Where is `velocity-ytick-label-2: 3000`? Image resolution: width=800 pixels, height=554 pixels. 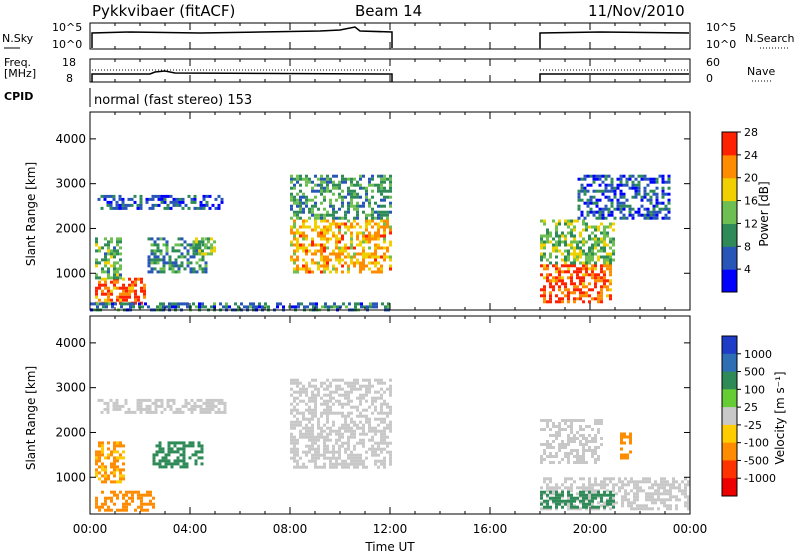
velocity-ytick-label-2: 3000 is located at coordinates (70, 388).